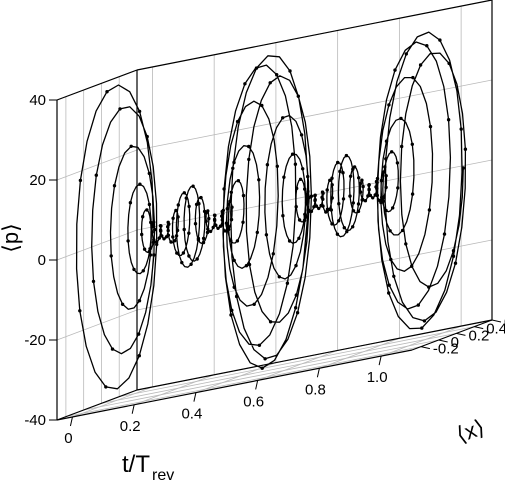  Describe the element at coordinates (133, 409) in the screenshot. I see `x-tick-mark` at that location.